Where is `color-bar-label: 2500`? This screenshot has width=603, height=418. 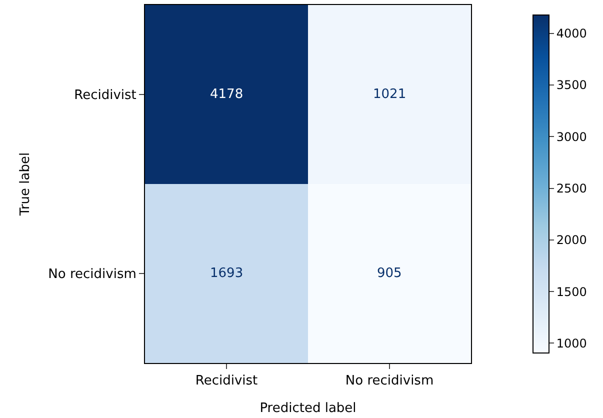
color-bar-label: 2500 is located at coordinates (571, 188).